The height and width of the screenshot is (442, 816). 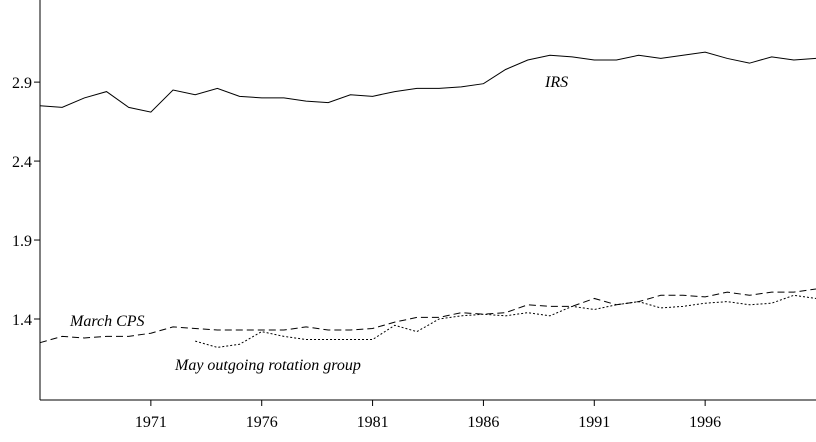 I want to click on x-tick-label: 1991, so click(x=594, y=422).